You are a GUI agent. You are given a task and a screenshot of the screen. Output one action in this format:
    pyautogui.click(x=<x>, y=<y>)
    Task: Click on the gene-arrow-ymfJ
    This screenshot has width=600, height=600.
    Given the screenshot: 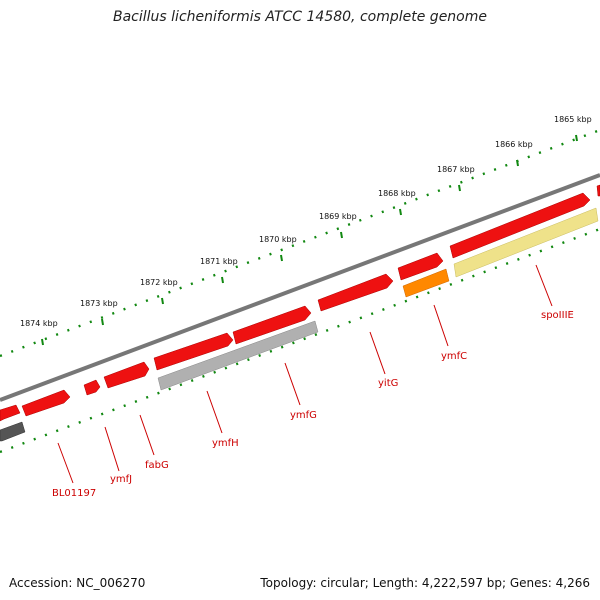 What is the action you would take?
    pyautogui.click(x=92, y=387)
    